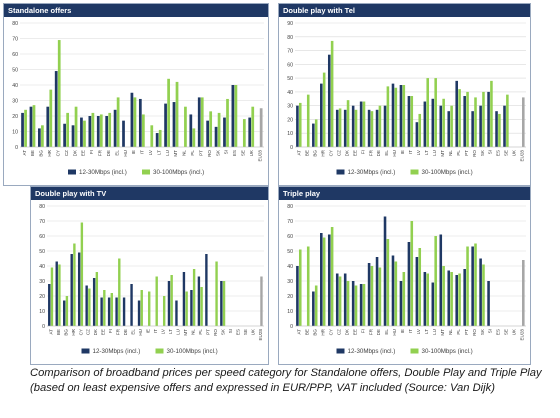 The image size is (560, 418). Describe the element at coordinates (290, 134) in the screenshot. I see `y-tick-label: 10` at that location.